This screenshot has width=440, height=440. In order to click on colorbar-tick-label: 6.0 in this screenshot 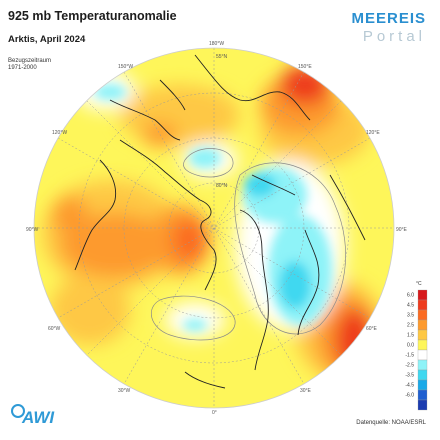, I will do `click(410, 296)`.